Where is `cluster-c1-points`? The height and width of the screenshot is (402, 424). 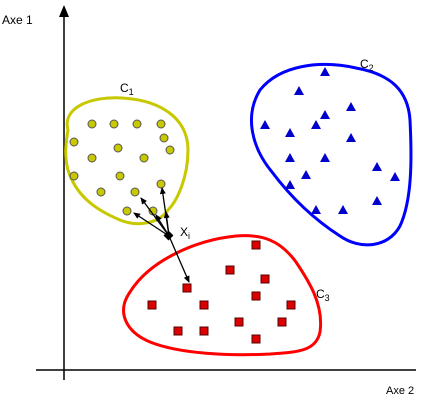
cluster-c1-points is located at coordinates (122, 167).